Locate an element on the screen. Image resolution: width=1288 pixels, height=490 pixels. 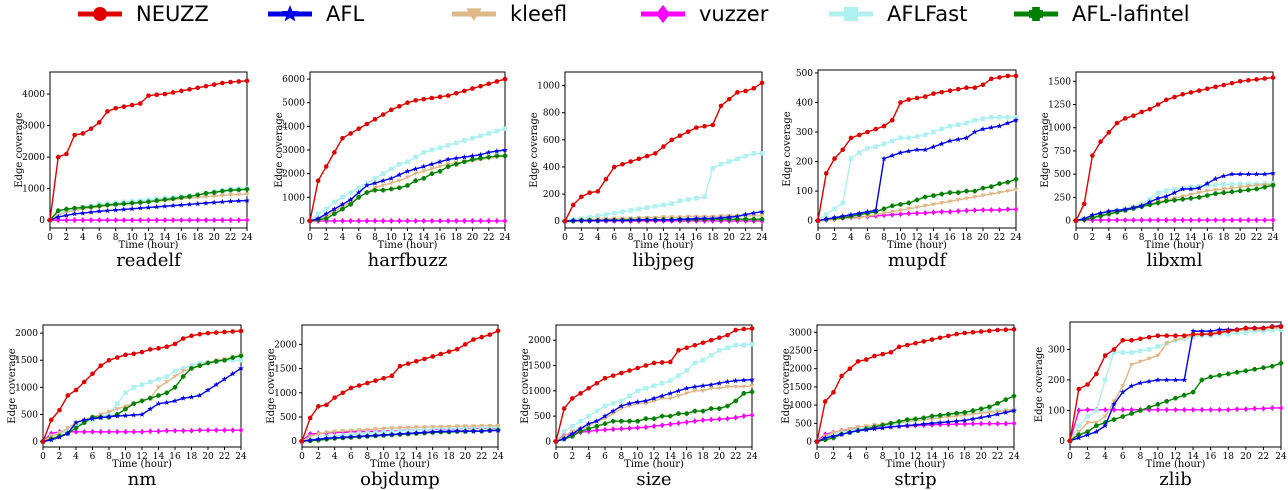
legend-entry-afl-lafintel: AFL-lafintel is located at coordinates (1102, 14).